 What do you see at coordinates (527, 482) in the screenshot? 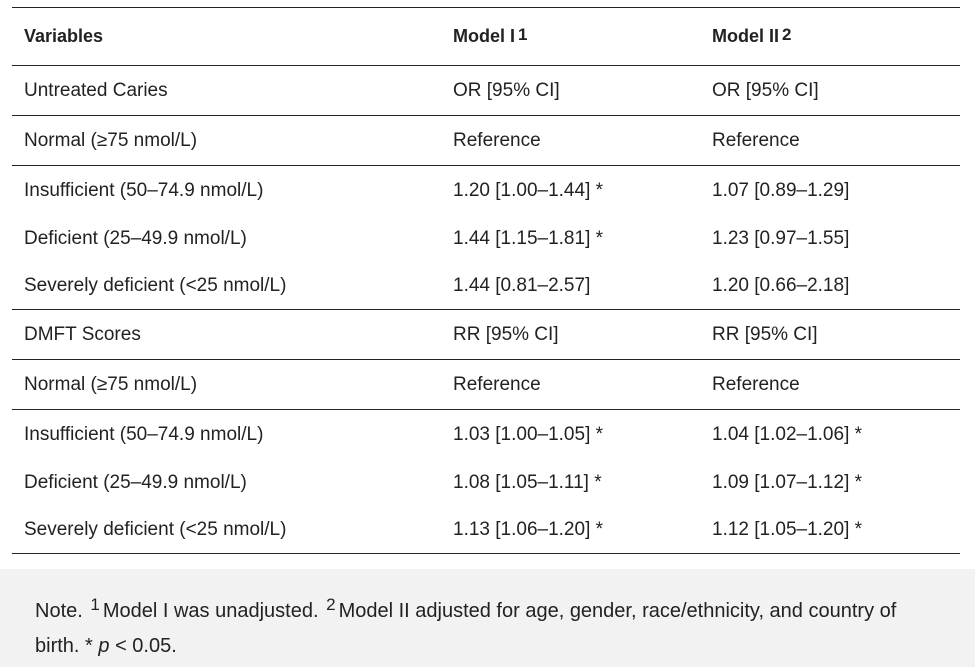
I see `cell-model-1: 1.08 [1.05–1.11] *` at bounding box center [527, 482].